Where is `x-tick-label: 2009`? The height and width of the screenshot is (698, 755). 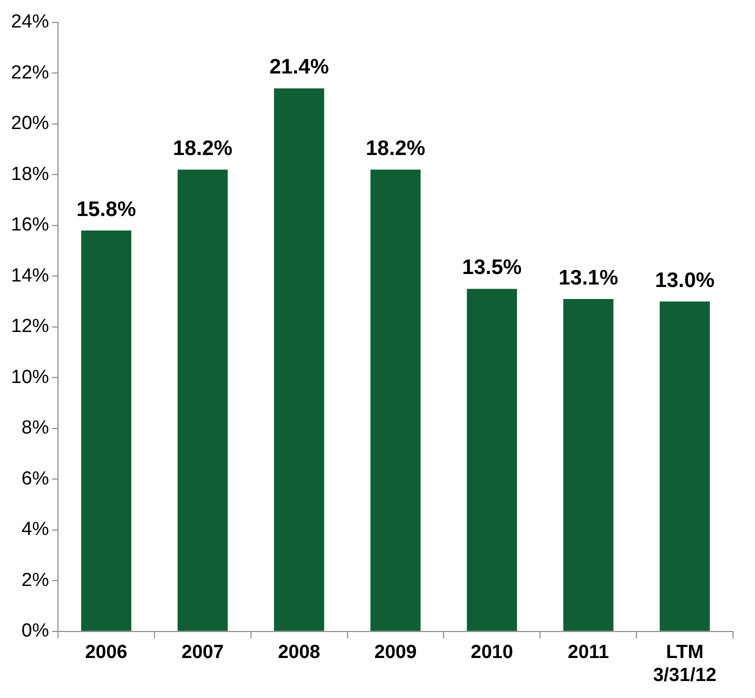 x-tick-label: 2009 is located at coordinates (395, 653).